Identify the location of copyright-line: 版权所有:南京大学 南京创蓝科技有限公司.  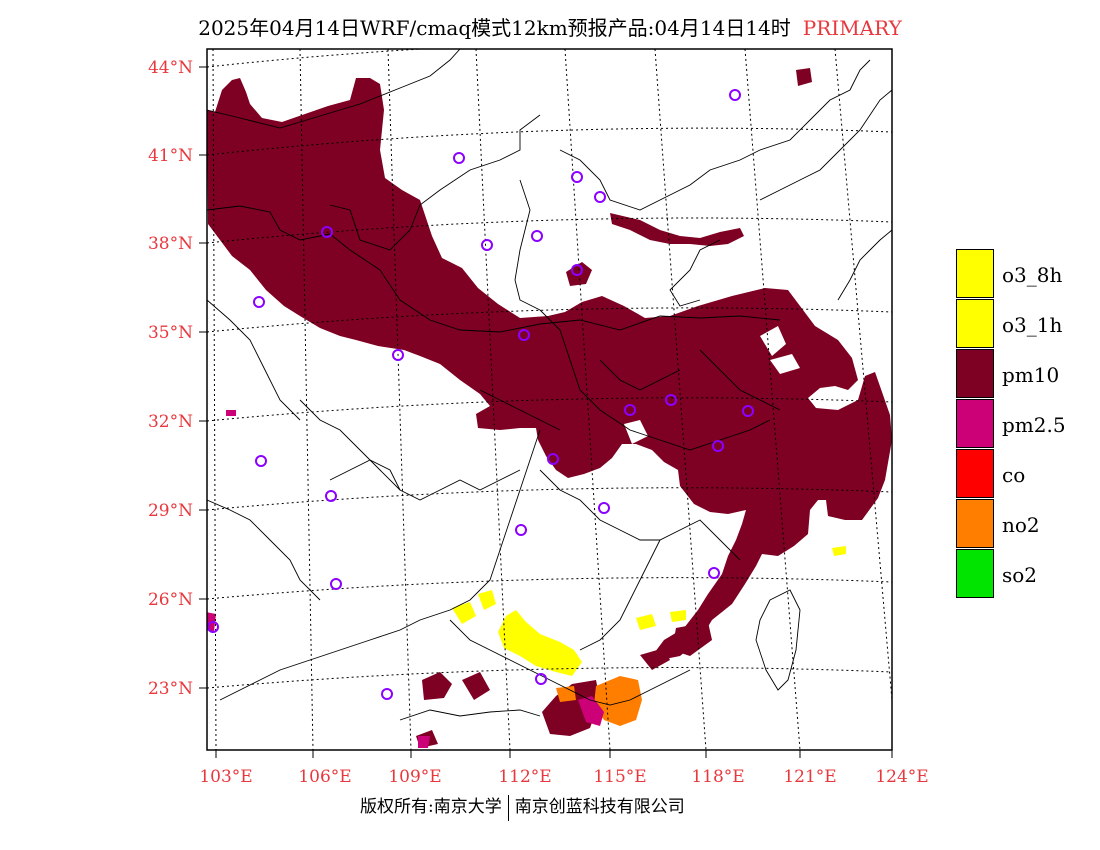
(522, 806).